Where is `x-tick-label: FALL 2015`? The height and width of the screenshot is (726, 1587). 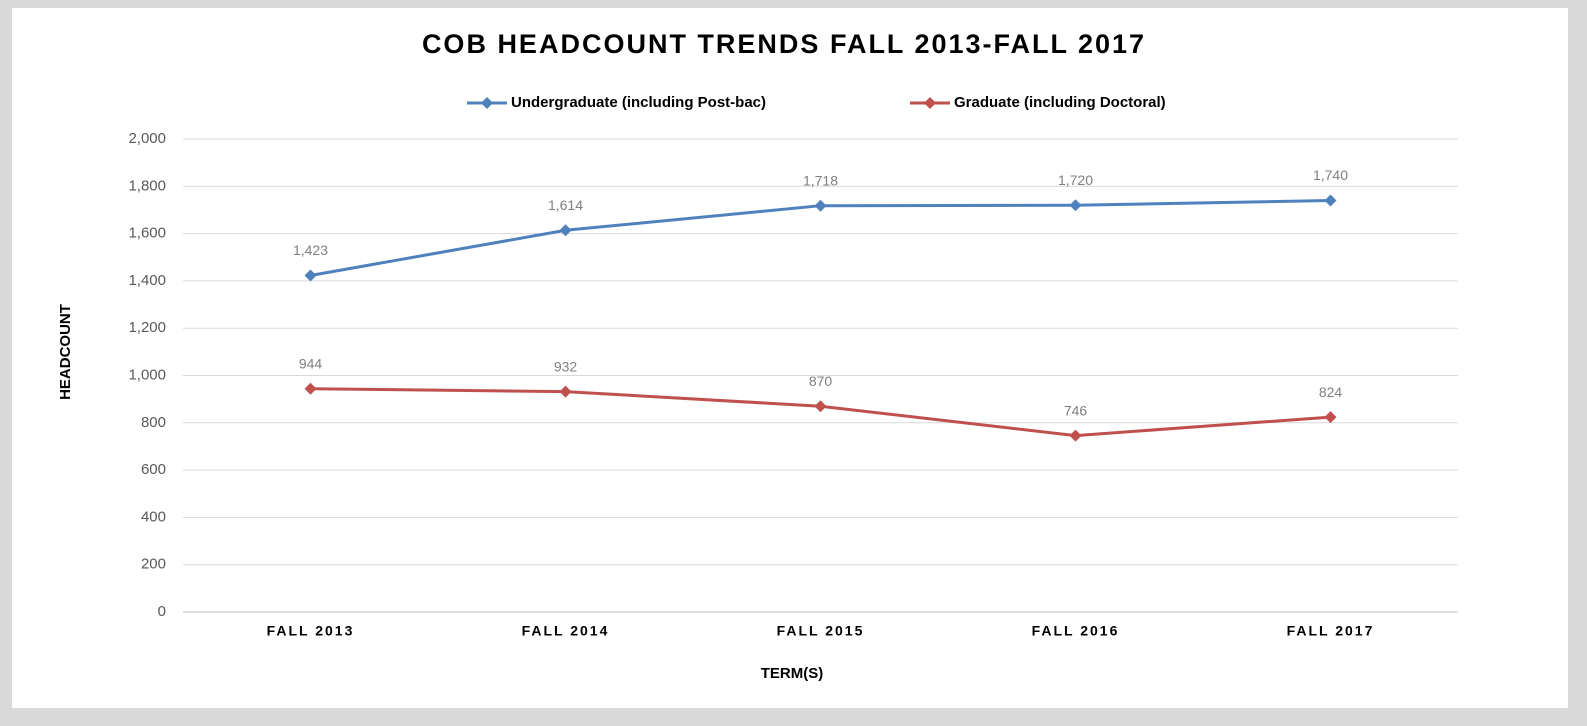
x-tick-label: FALL 2015 is located at coordinates (821, 631).